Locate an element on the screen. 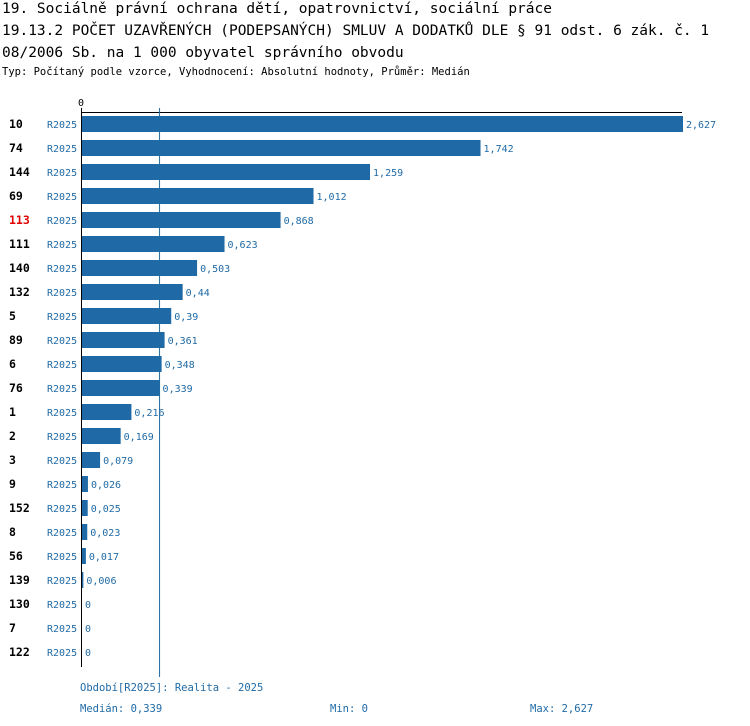  category-label: 152 is located at coordinates (19, 508).